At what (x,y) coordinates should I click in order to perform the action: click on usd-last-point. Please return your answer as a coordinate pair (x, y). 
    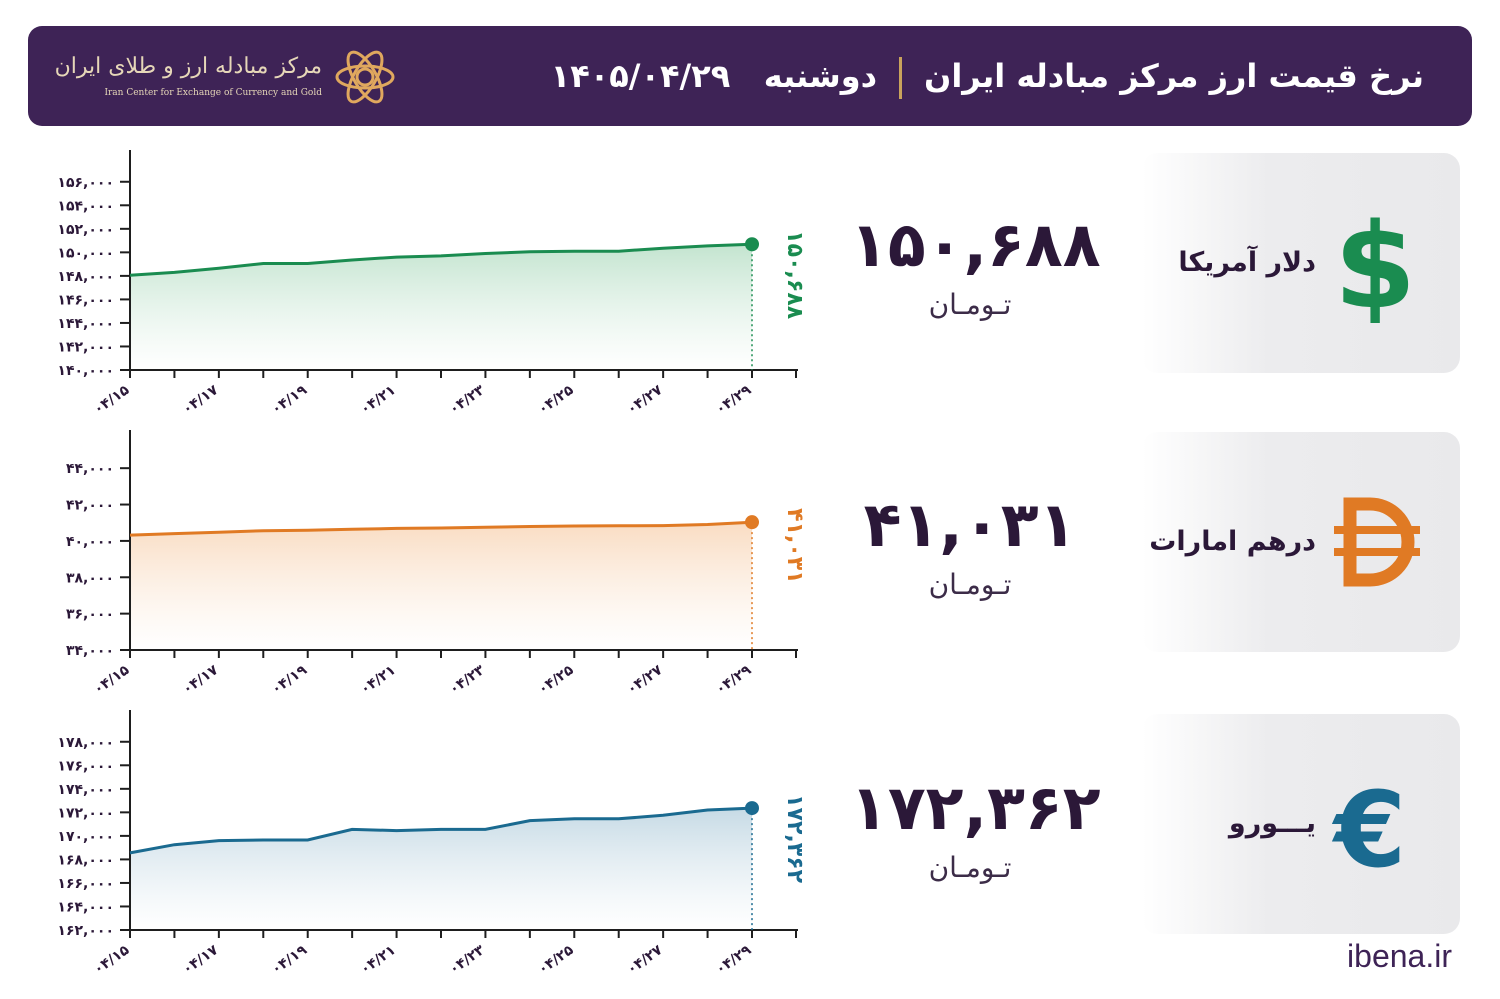
    Looking at the image, I should click on (752, 244).